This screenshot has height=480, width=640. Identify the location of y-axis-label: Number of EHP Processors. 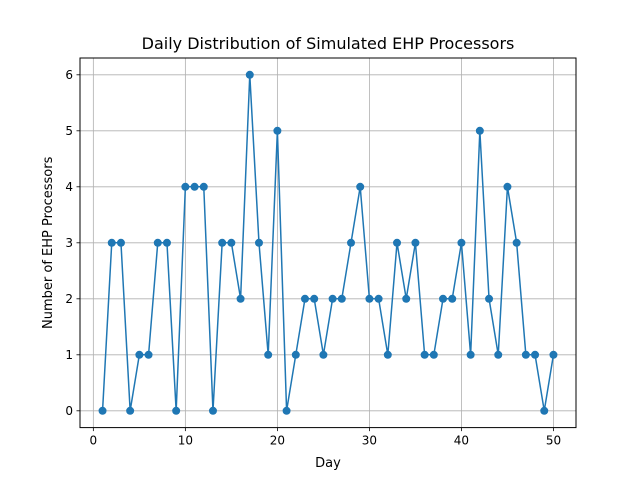
(48, 242).